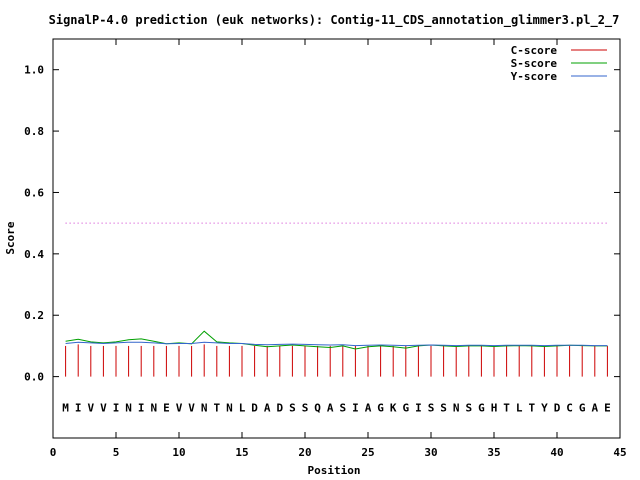 The image size is (640, 480). Describe the element at coordinates (494, 407) in the screenshot. I see `residue-label: H` at that location.